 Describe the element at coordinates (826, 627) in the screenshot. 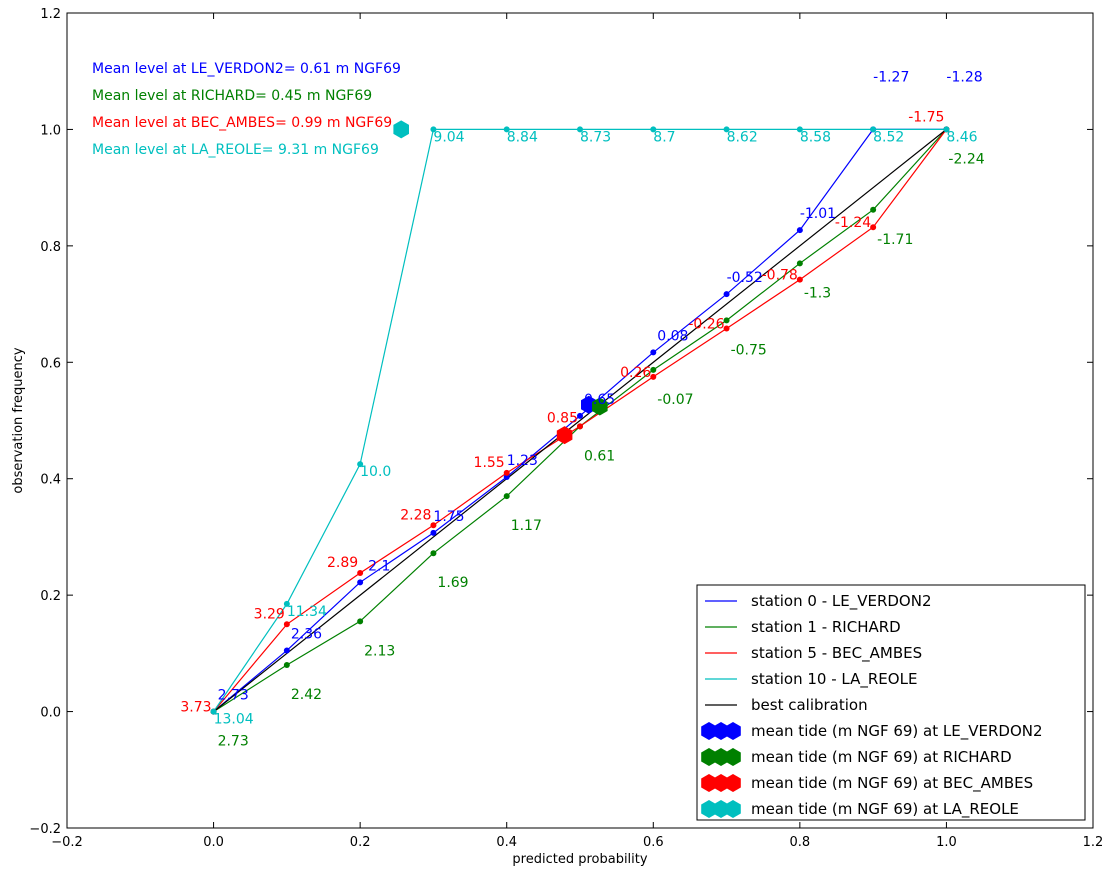

I see `legend-label-1: station 1 - RICHARD` at that location.